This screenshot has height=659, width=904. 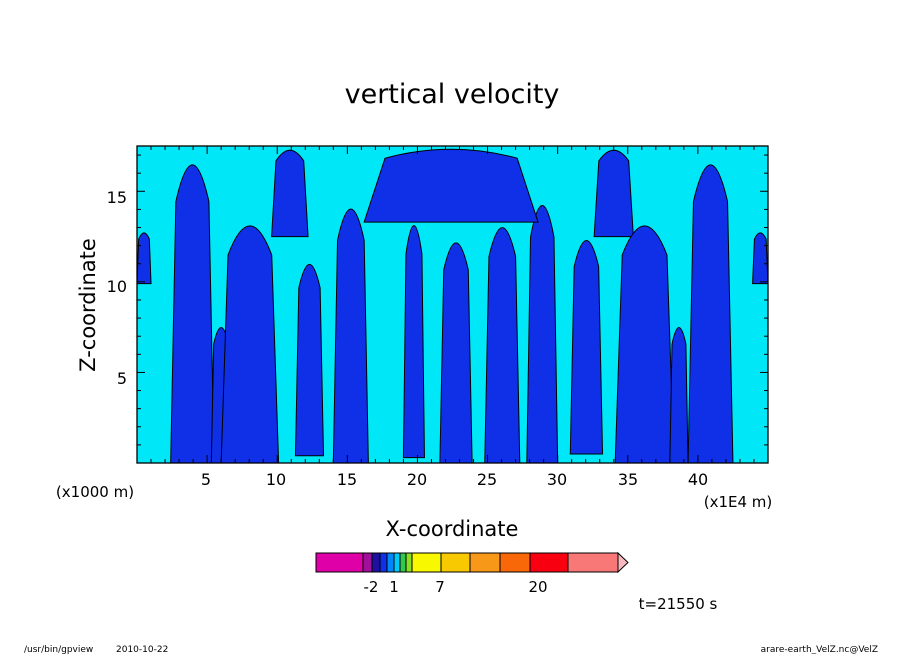 What do you see at coordinates (142, 649) in the screenshot?
I see `footer-date: 2010-10-22` at bounding box center [142, 649].